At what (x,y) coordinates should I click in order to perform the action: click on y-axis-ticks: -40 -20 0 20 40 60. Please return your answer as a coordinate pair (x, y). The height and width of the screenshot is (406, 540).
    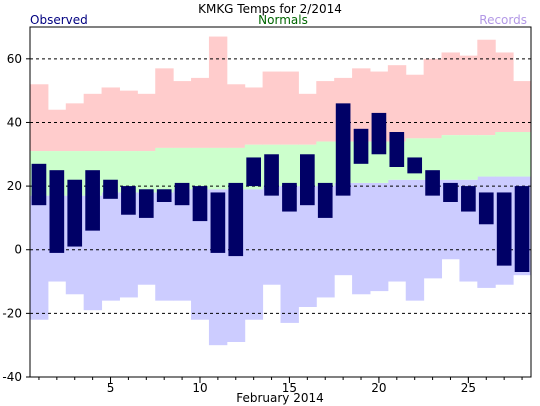
    Looking at the image, I should click on (16, 218).